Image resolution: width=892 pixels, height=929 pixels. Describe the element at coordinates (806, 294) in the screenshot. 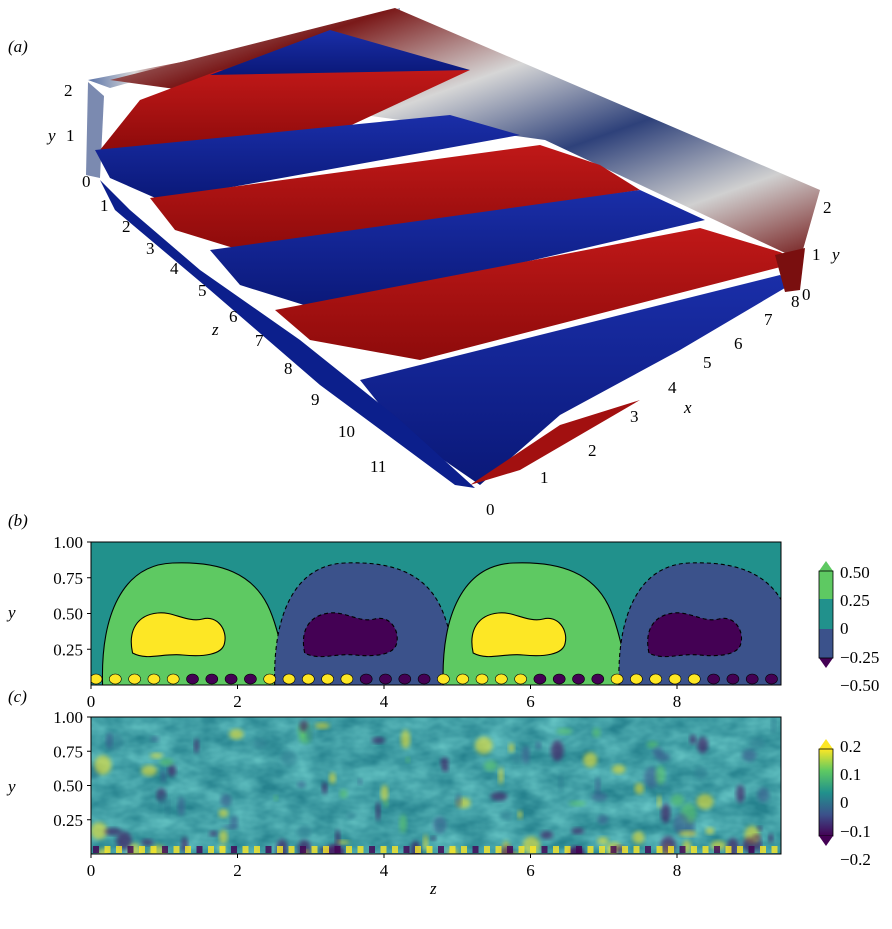

I see `a-ytick-right-0: 0` at that location.